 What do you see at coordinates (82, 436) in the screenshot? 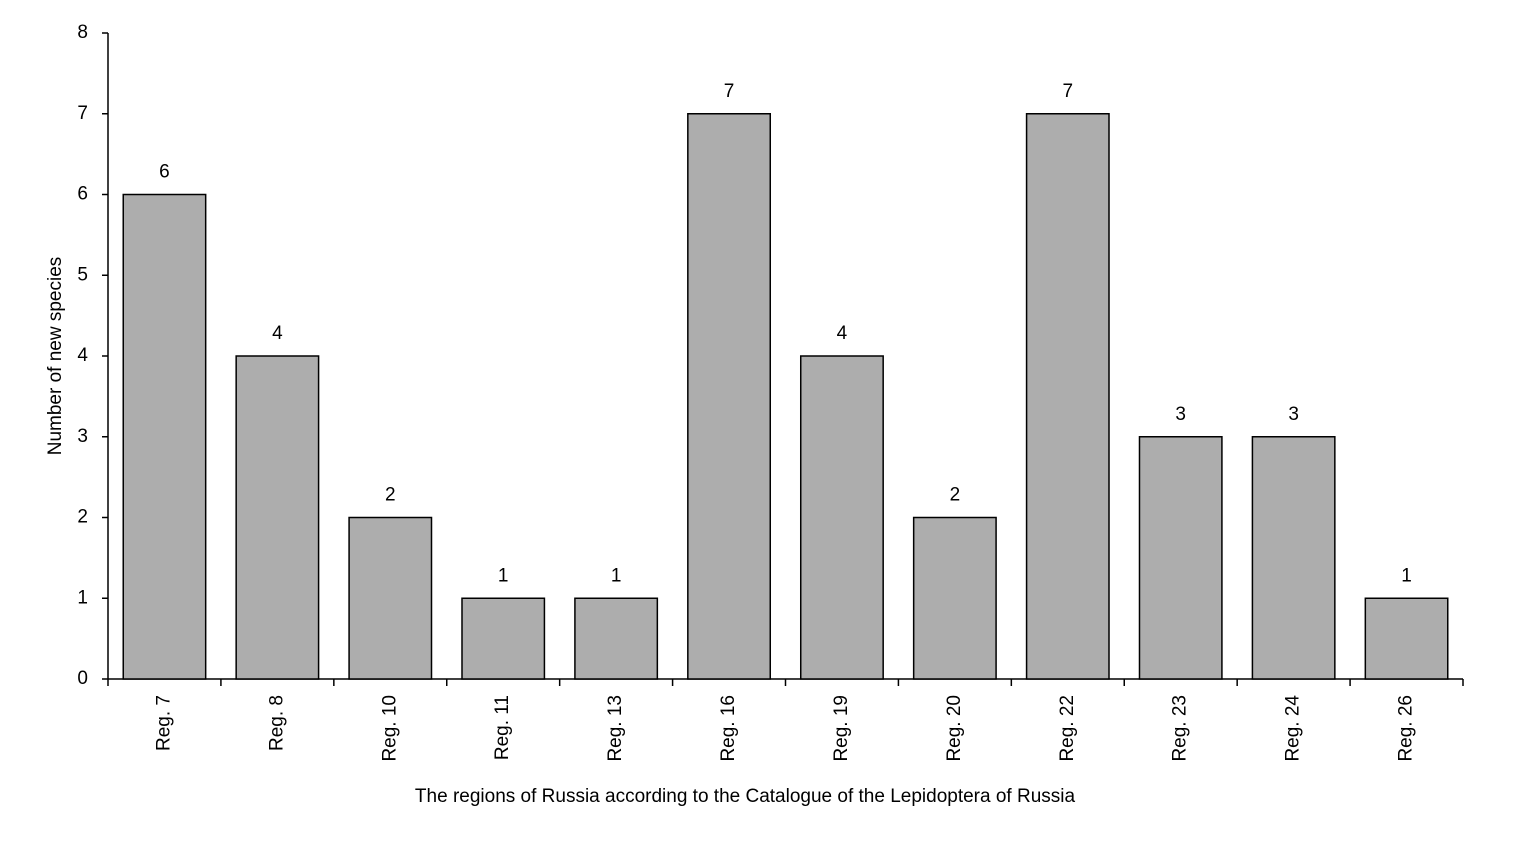
I see `y-tick-label: 3` at bounding box center [82, 436].